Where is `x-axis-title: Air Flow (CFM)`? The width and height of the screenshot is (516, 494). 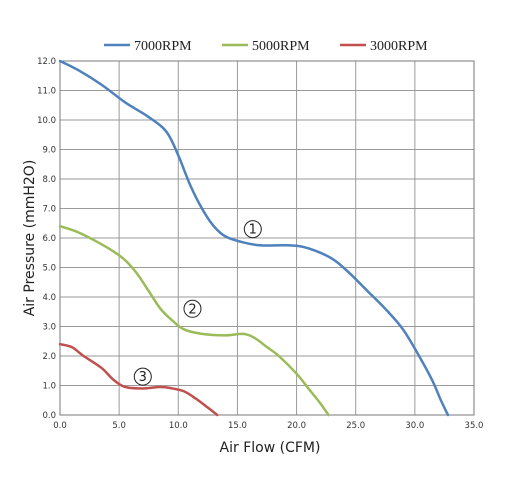
x-axis-title: Air Flow (CFM) is located at coordinates (270, 448).